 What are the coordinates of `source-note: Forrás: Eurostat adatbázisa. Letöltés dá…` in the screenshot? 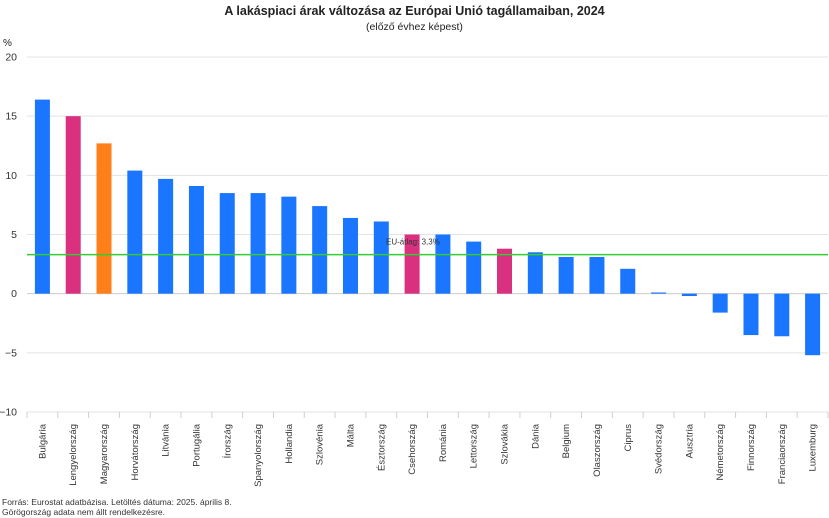 It's located at (117, 502).